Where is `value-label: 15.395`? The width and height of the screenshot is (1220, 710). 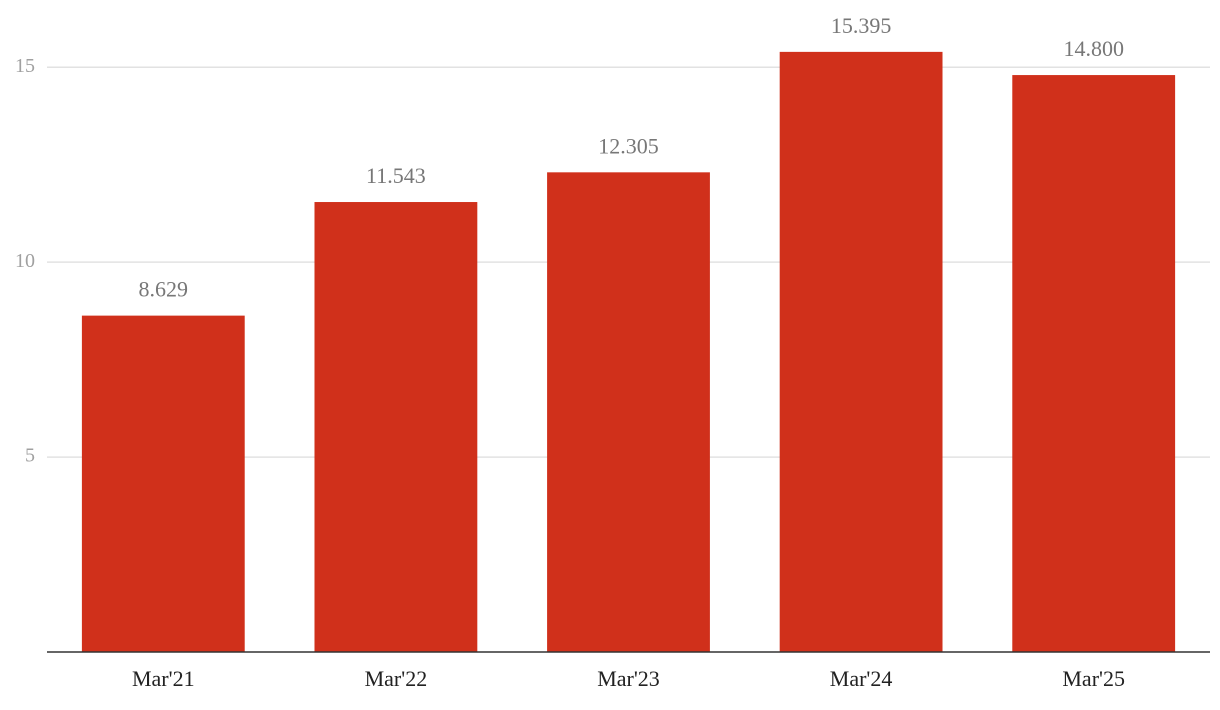
value-label: 15.395 is located at coordinates (861, 25).